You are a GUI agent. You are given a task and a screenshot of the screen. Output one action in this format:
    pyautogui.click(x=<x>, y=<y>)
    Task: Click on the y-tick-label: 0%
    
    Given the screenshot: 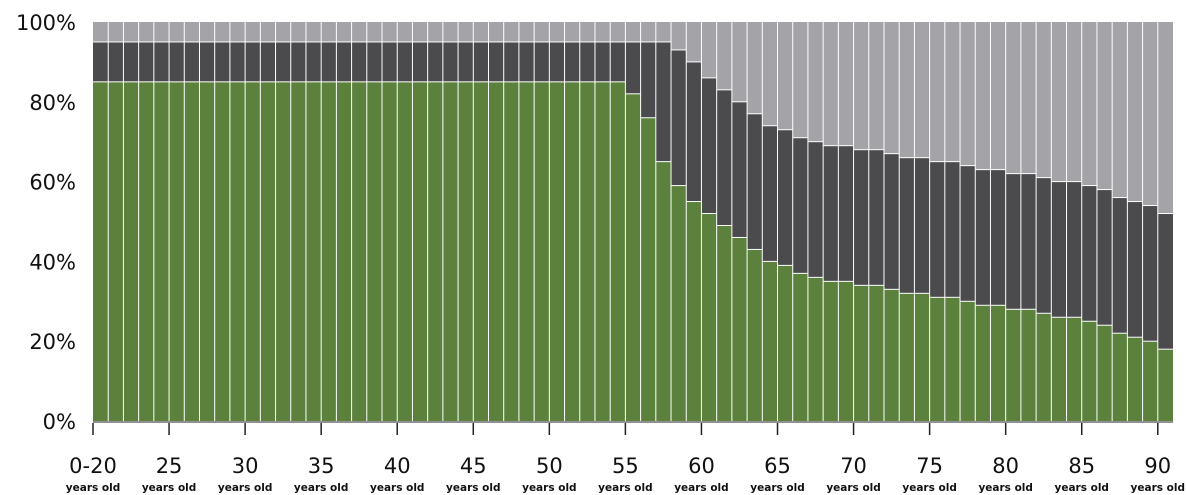 What is the action you would take?
    pyautogui.click(x=59, y=422)
    